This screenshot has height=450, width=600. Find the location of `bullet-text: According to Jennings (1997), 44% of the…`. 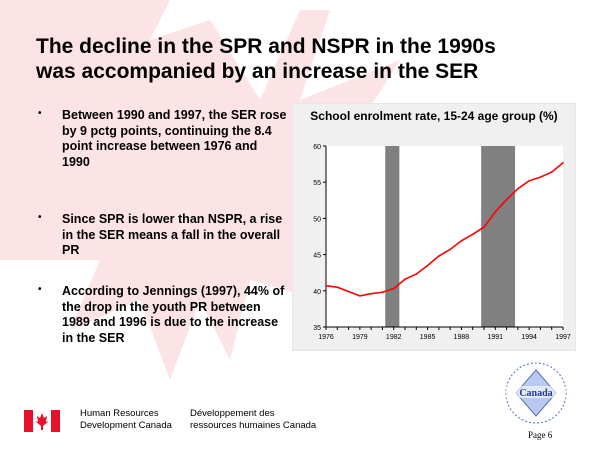

bullet-text: According to Jennings (1997), 44% of the… is located at coordinates (173, 314).